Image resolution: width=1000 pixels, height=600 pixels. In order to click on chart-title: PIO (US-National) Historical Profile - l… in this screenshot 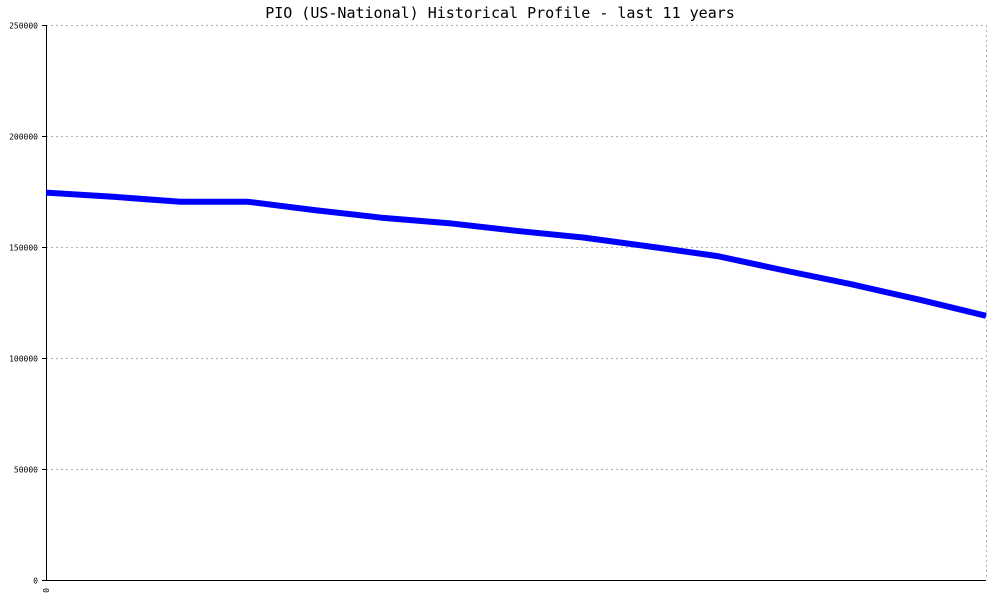, I will do `click(500, 13)`.